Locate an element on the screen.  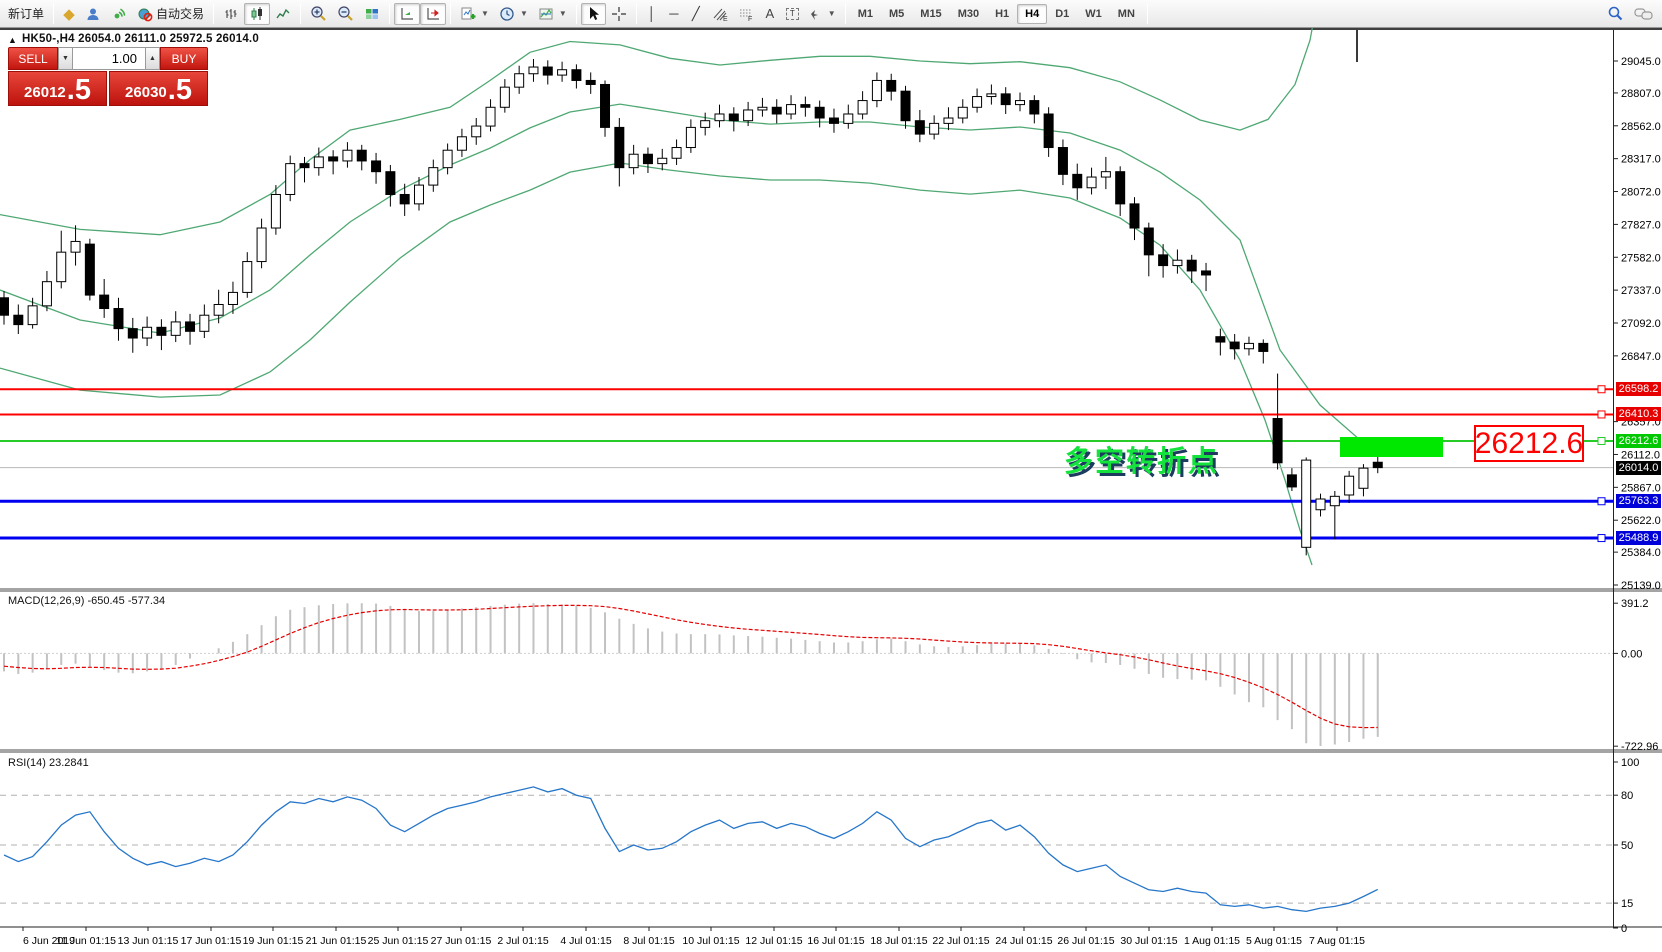
price-callout-box: 26212.6 is located at coordinates (1529, 443).